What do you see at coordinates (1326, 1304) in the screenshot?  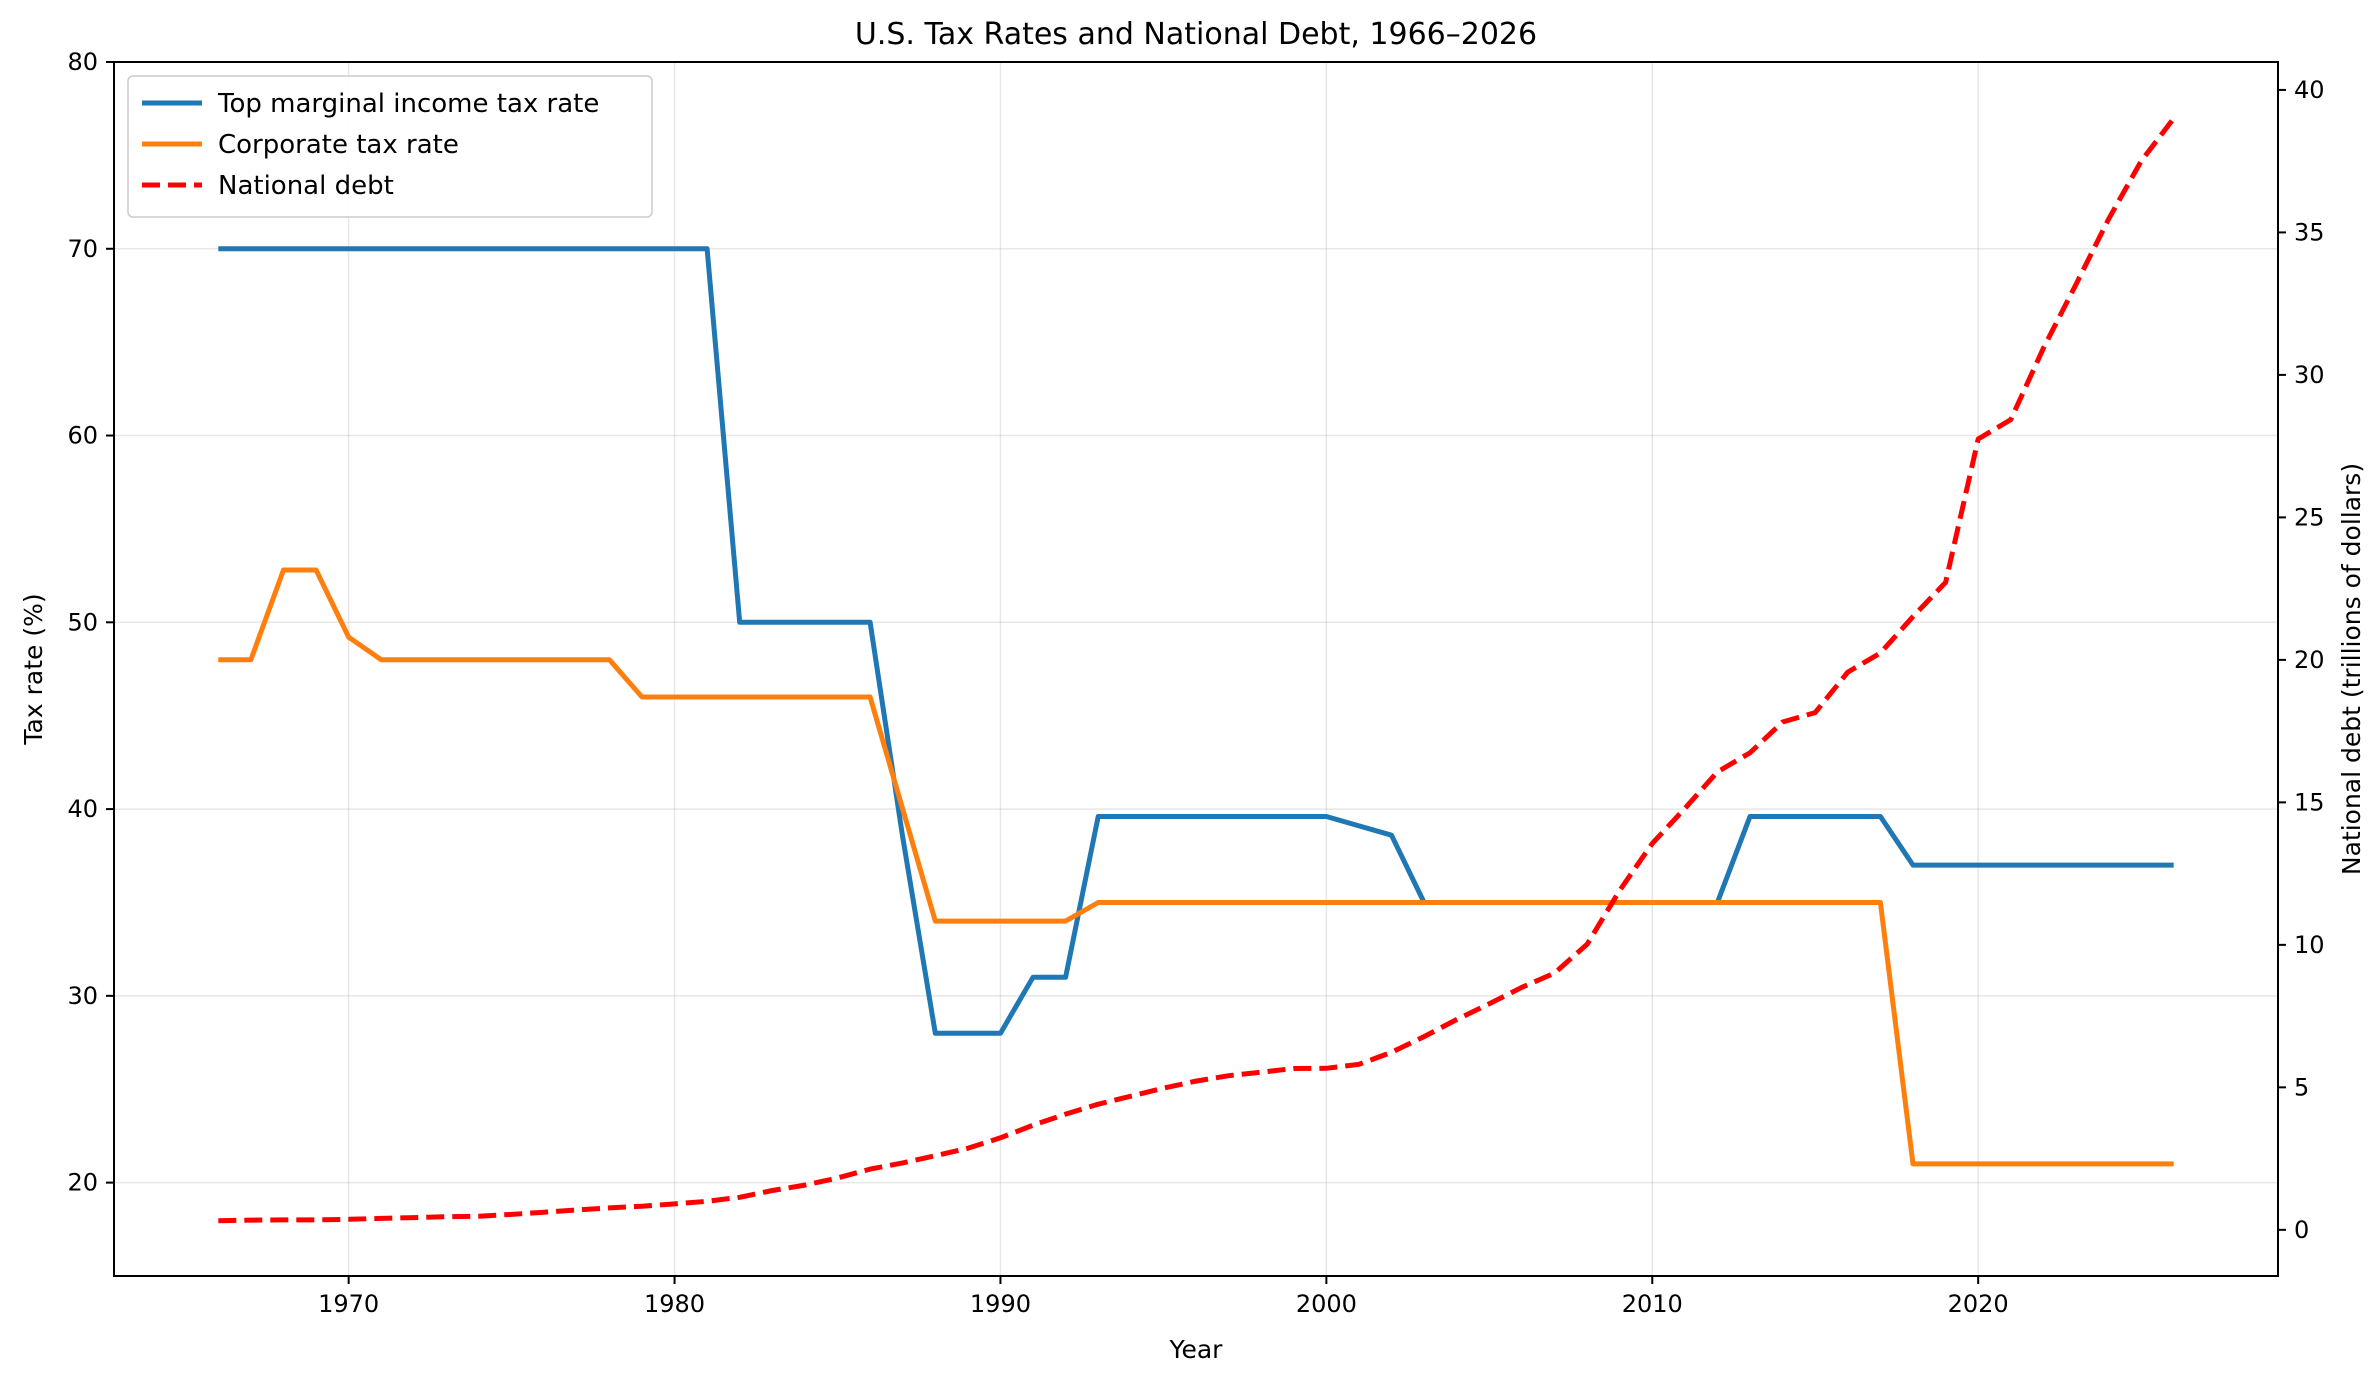 I see `x-tick-label-2000: 2000` at bounding box center [1326, 1304].